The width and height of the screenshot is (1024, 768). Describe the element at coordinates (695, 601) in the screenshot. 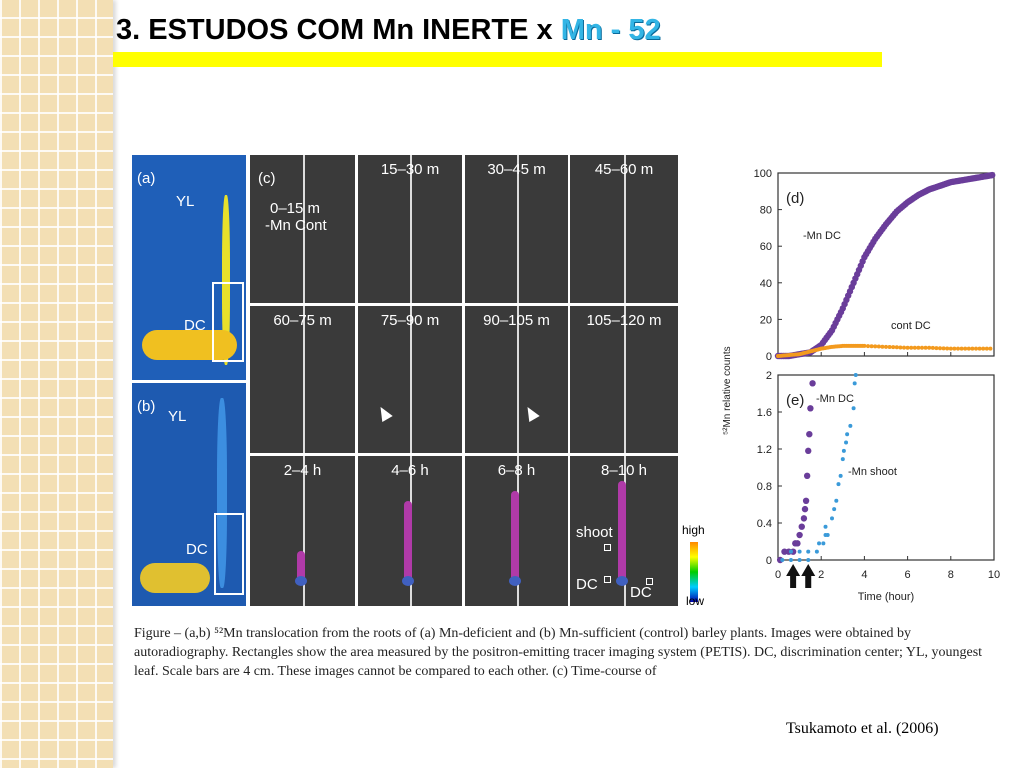

I see `scale-low-label: low` at that location.